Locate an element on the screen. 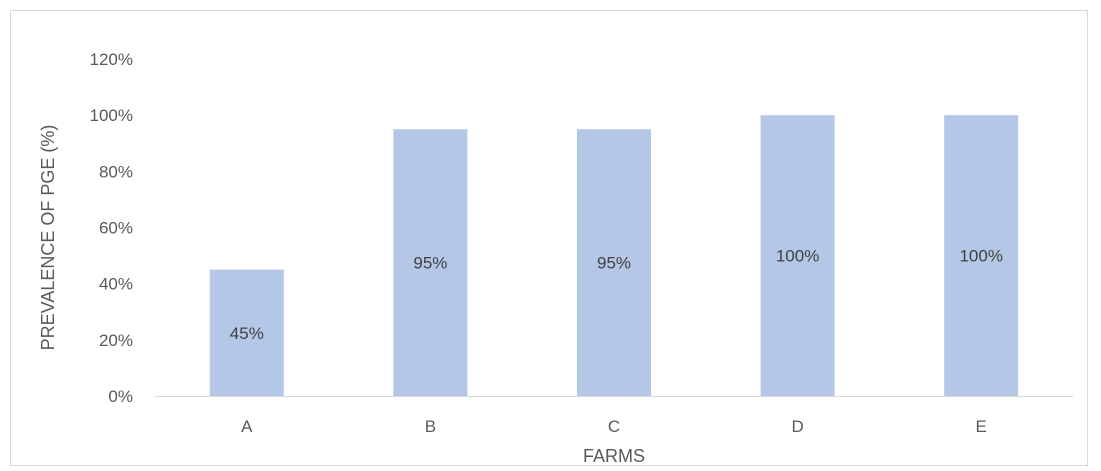 This screenshot has width=1101, height=471. x-tick-label: B is located at coordinates (430, 426).